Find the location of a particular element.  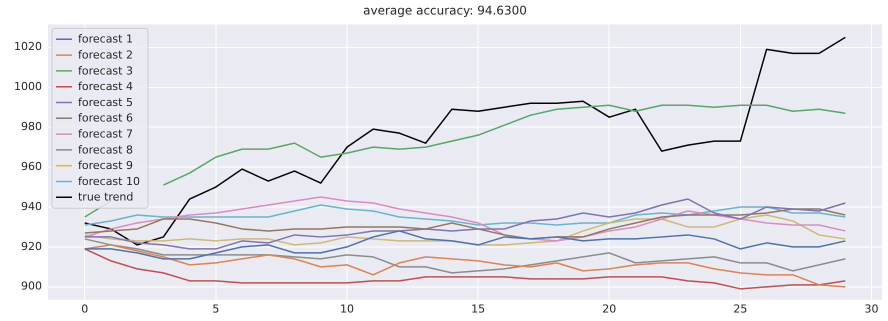

y-tick-label: 940 is located at coordinates (31, 206).